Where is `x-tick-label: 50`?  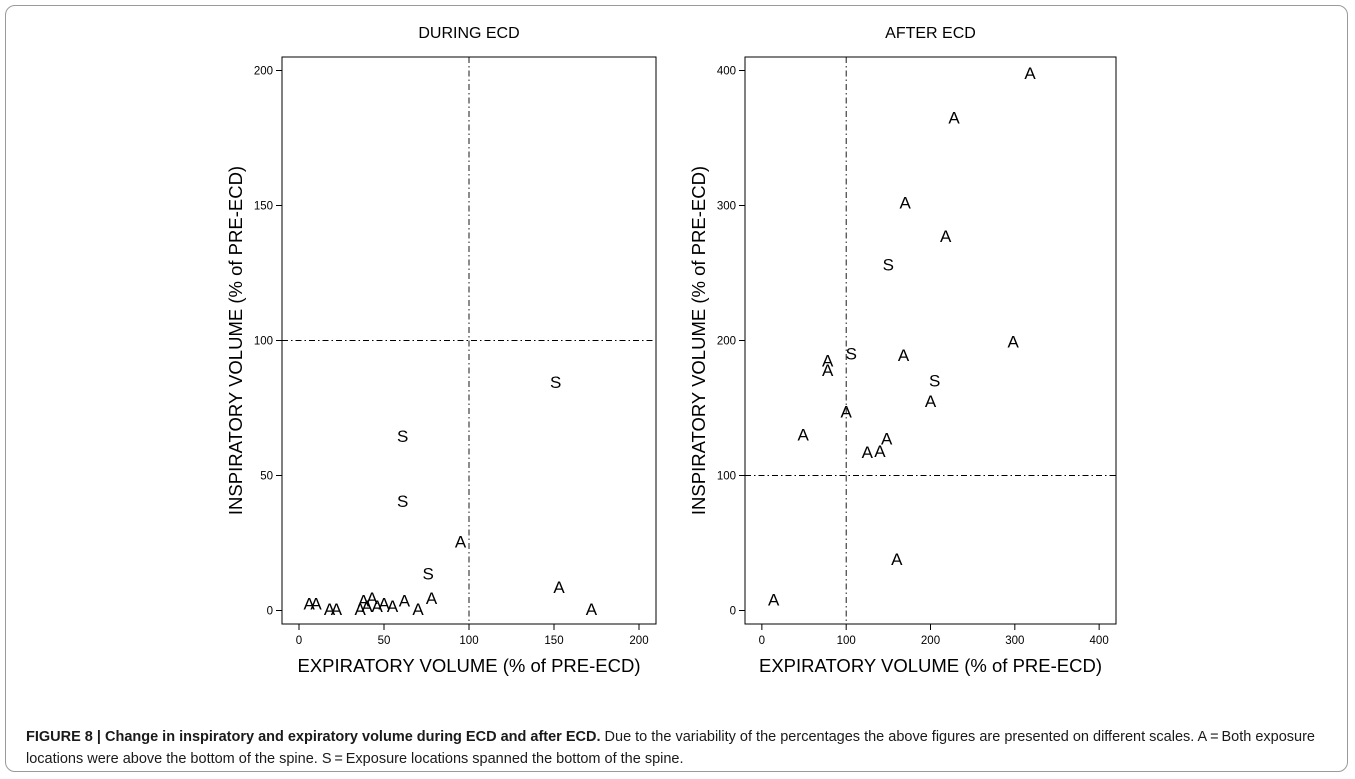
x-tick-label: 50 is located at coordinates (384, 641).